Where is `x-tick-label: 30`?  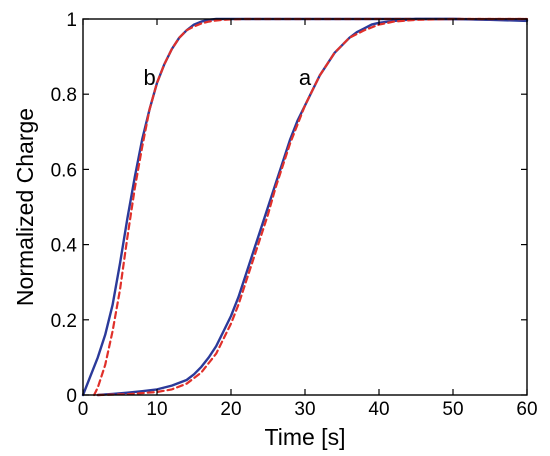
x-tick-label: 30 is located at coordinates (304, 409).